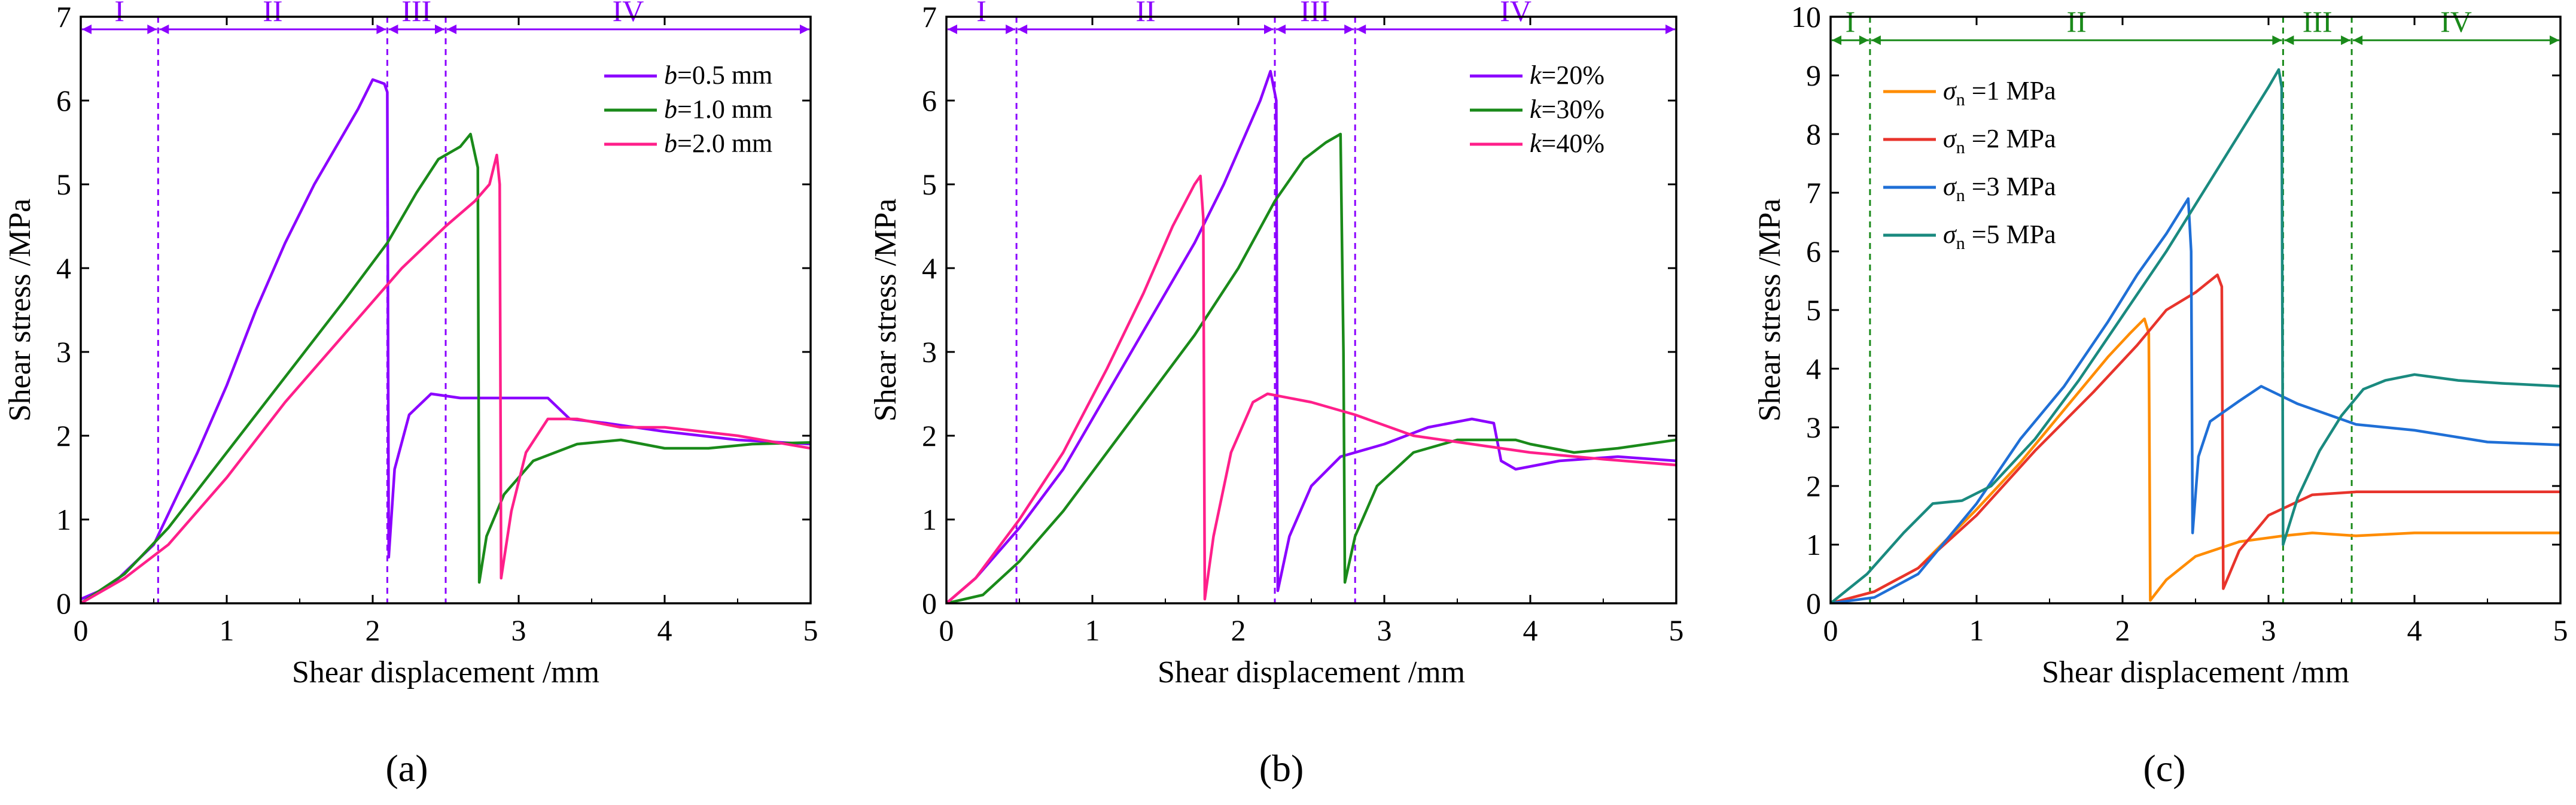  What do you see at coordinates (929, 603) in the screenshot?
I see `y-tick-label-b: 0` at bounding box center [929, 603].